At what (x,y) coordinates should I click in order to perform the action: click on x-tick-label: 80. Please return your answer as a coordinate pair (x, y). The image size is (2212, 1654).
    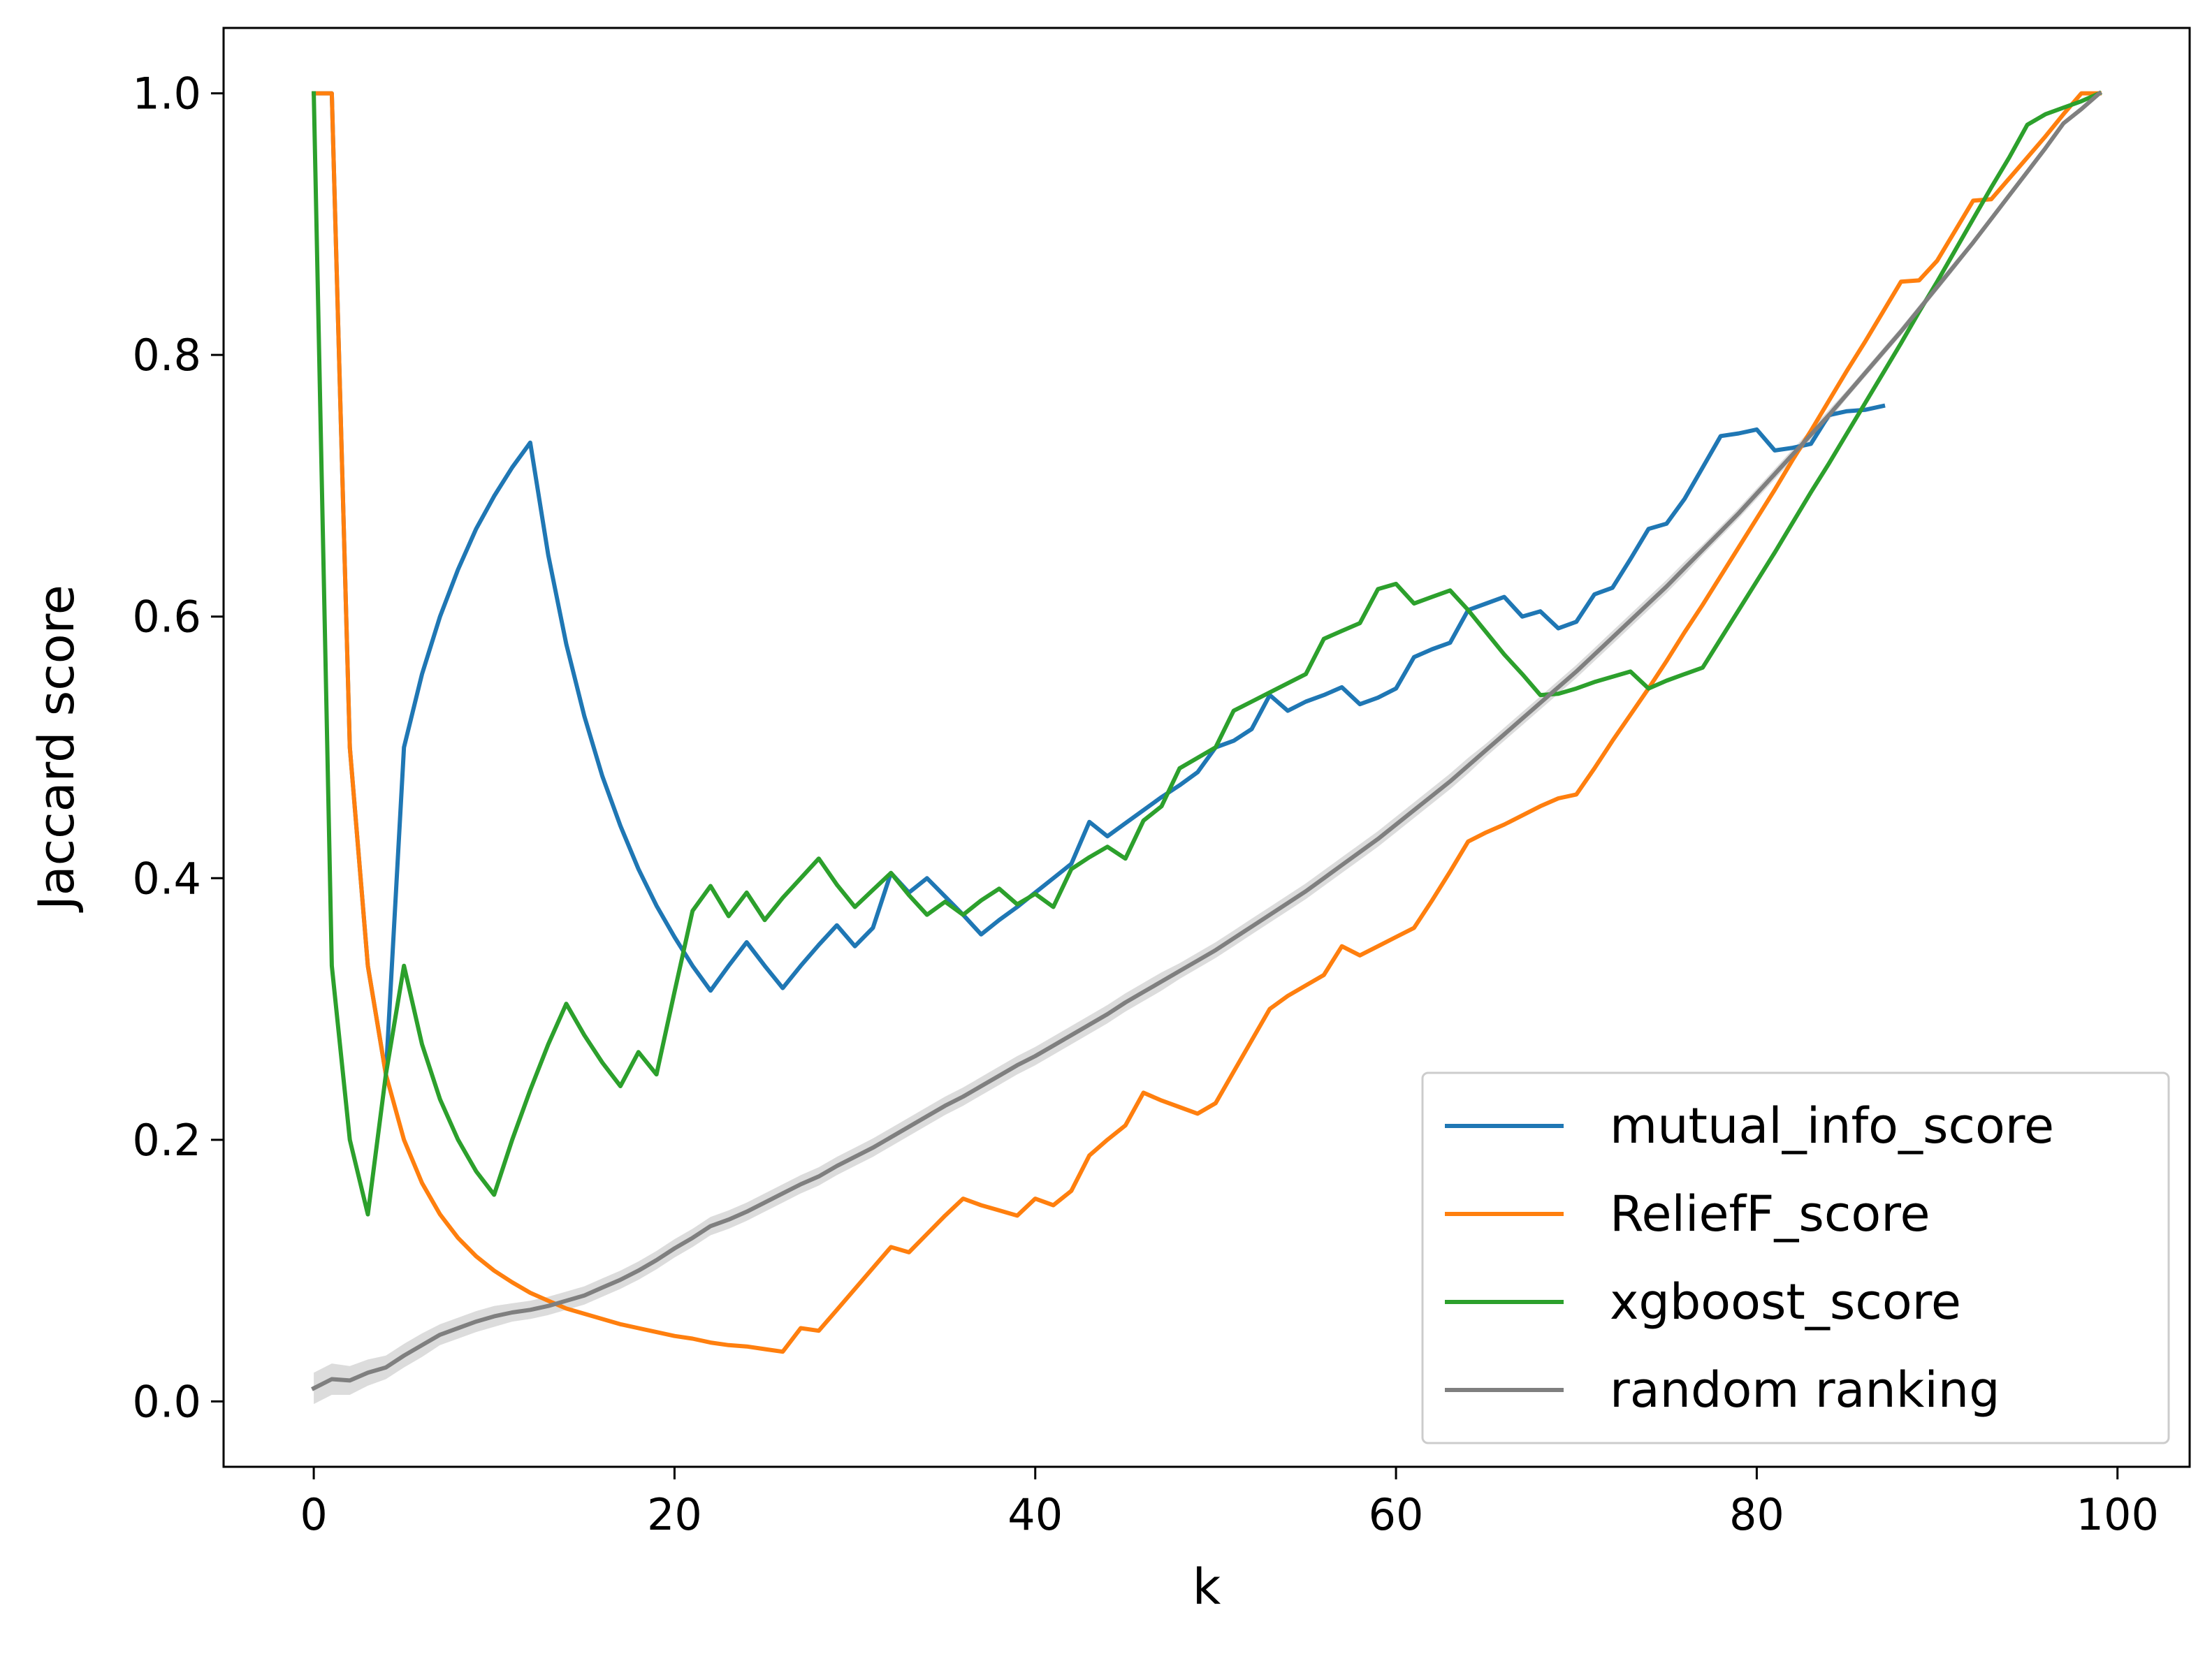
    Looking at the image, I should click on (1756, 1514).